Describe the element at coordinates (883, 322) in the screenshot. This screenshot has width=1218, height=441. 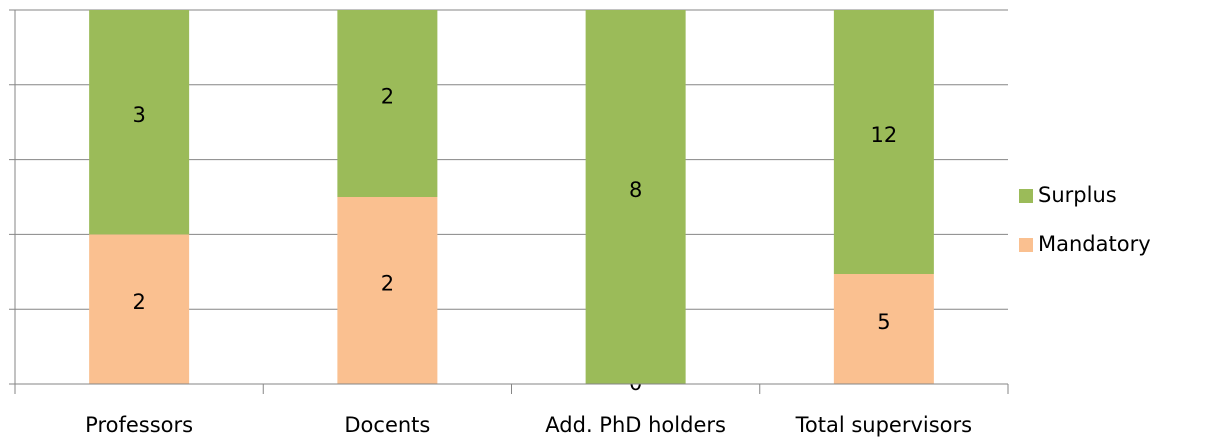
I see `data-label: 5` at that location.